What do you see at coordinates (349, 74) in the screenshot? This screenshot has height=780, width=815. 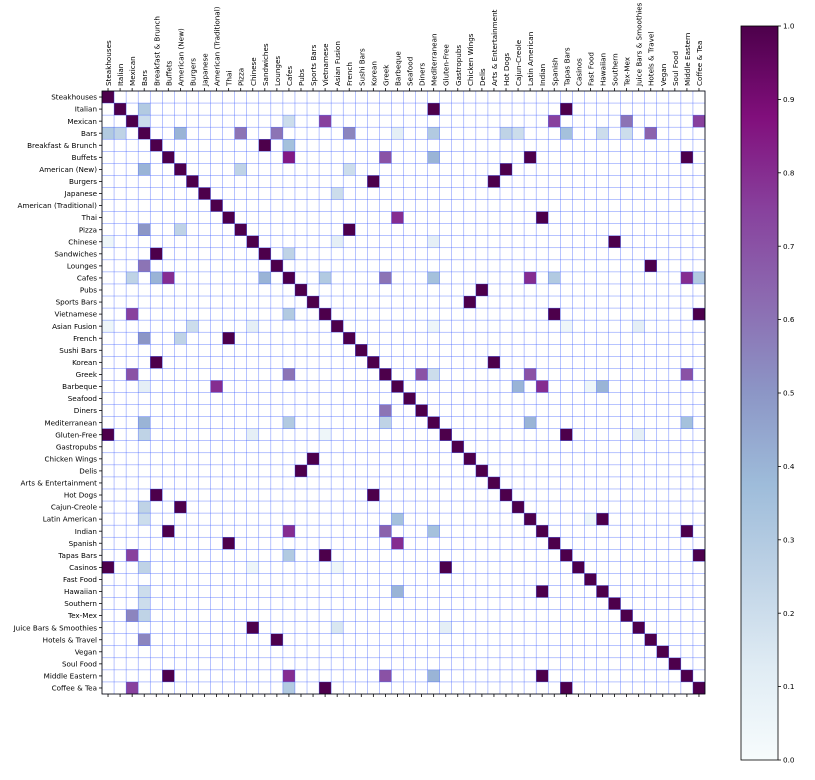 I see `x-tick-label: French` at bounding box center [349, 74].